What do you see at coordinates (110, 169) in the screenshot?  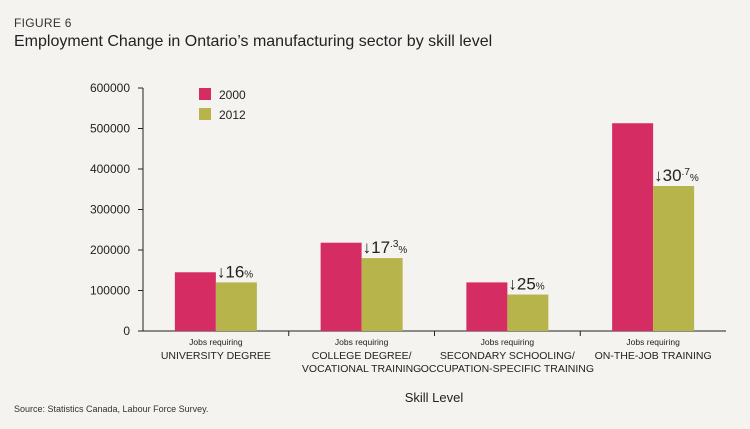 I see `y-tick-label: 400000` at bounding box center [110, 169].